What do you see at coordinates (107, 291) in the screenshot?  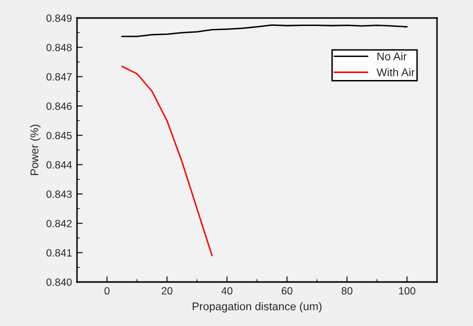 I see `x-tick-label: 0` at bounding box center [107, 291].